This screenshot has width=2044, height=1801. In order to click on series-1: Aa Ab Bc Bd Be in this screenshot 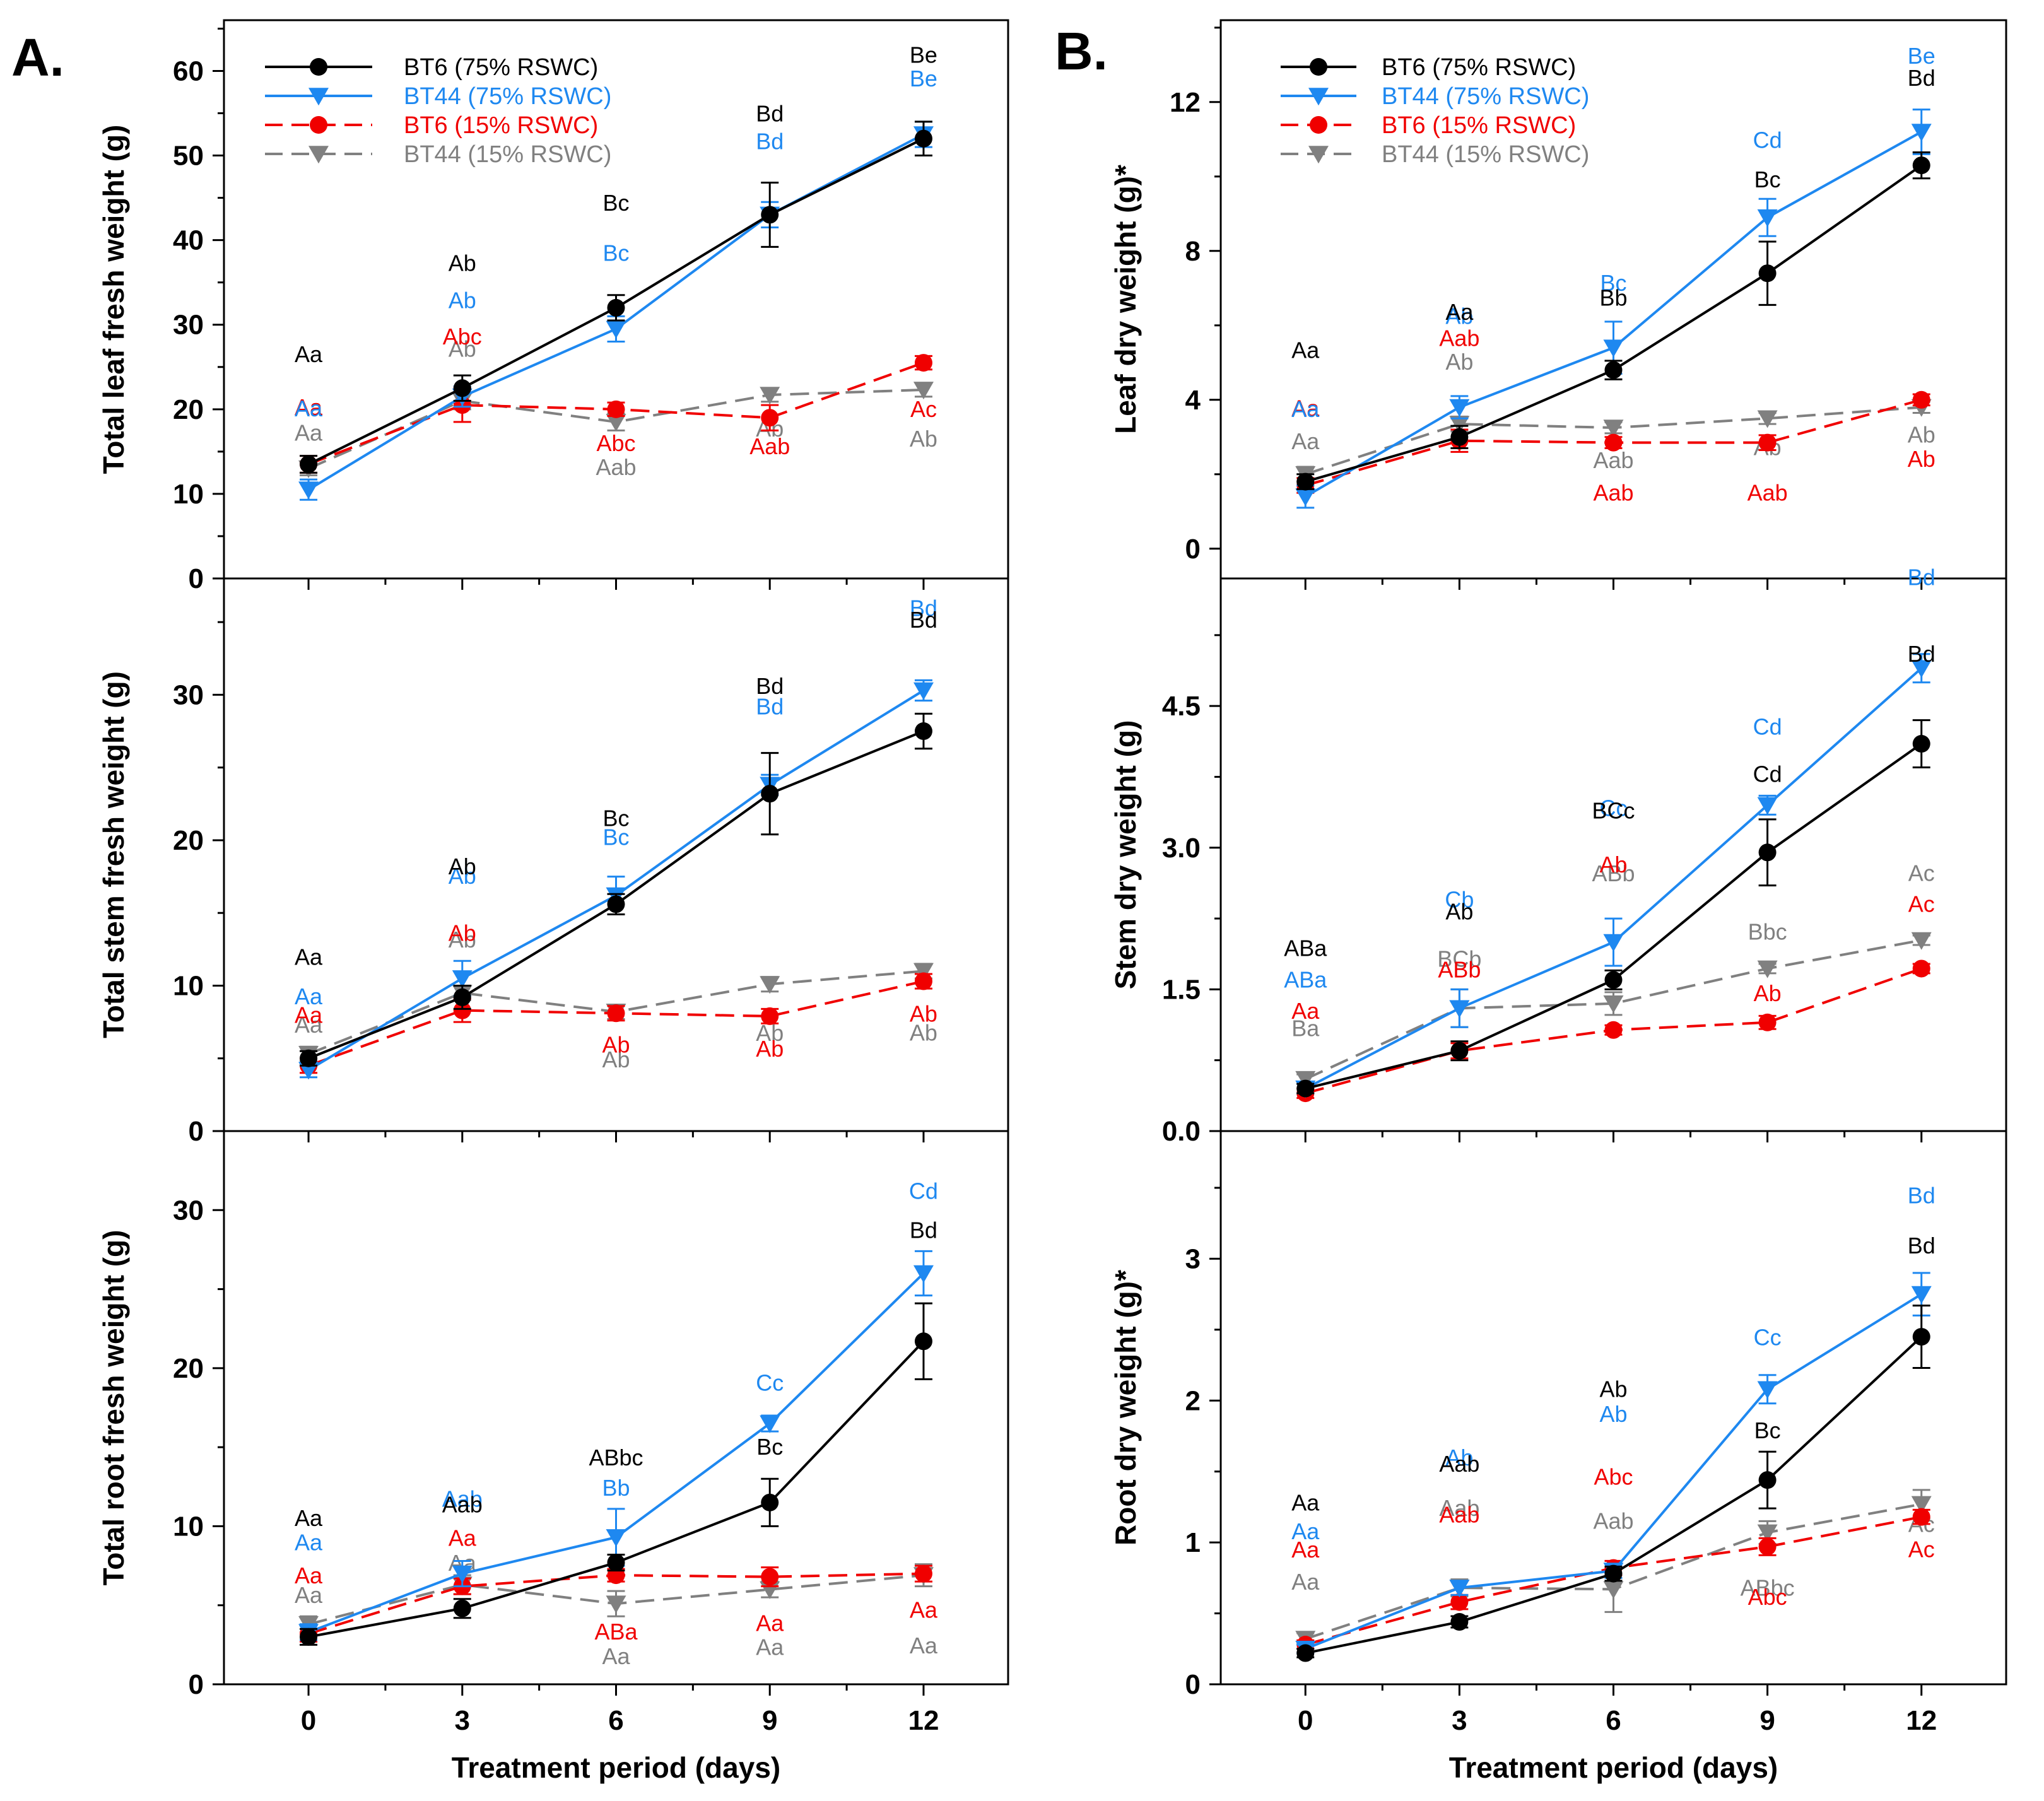, I will do `click(616, 258)`.